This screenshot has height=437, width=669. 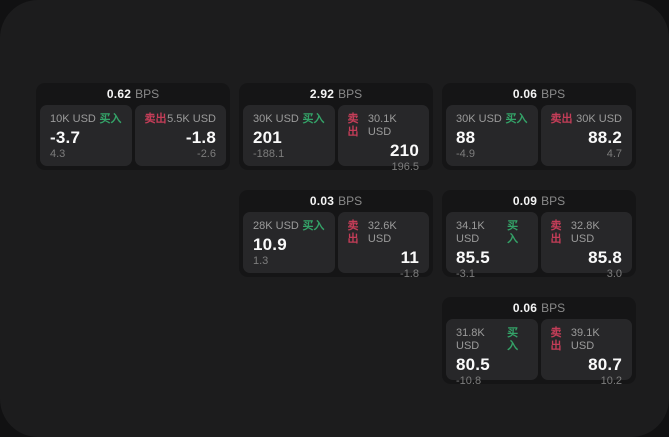 I want to click on sell-panel: 卖出 32.8K USD 85.8 3.0, so click(x=586, y=246).